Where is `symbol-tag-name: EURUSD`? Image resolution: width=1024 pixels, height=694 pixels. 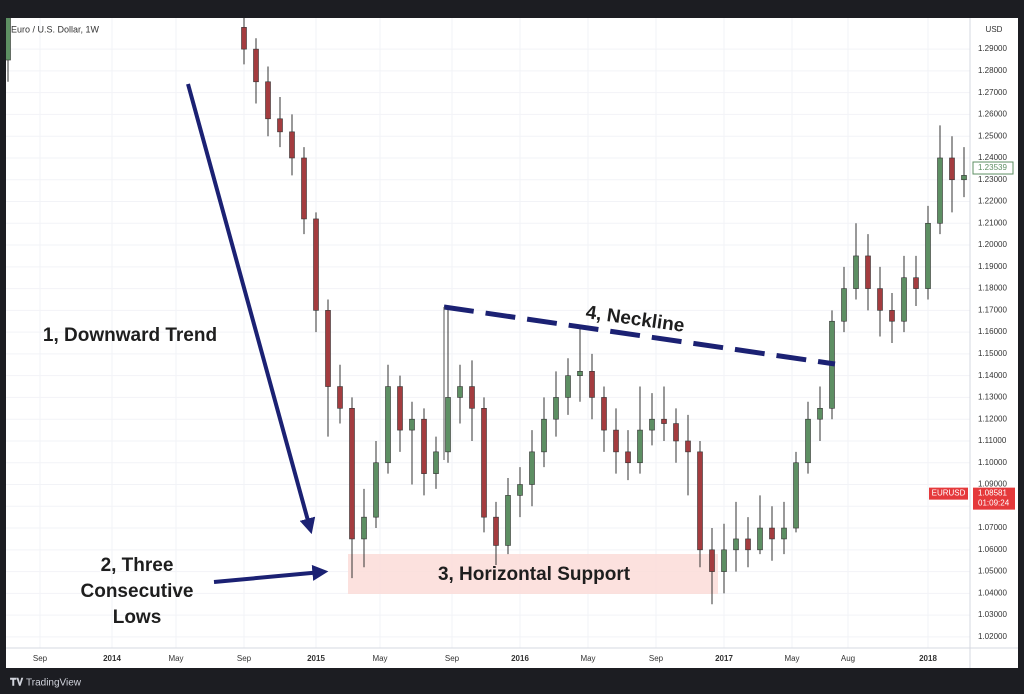
symbol-tag-name: EURUSD is located at coordinates (949, 493).